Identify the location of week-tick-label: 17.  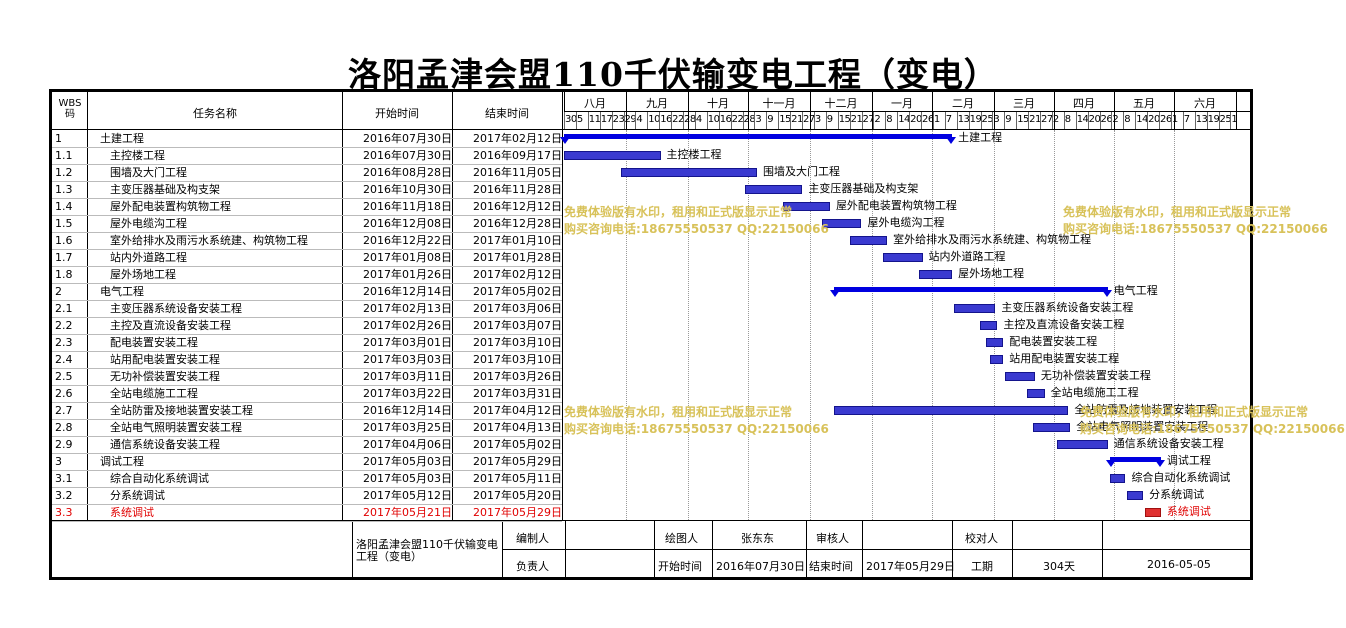
(606, 119).